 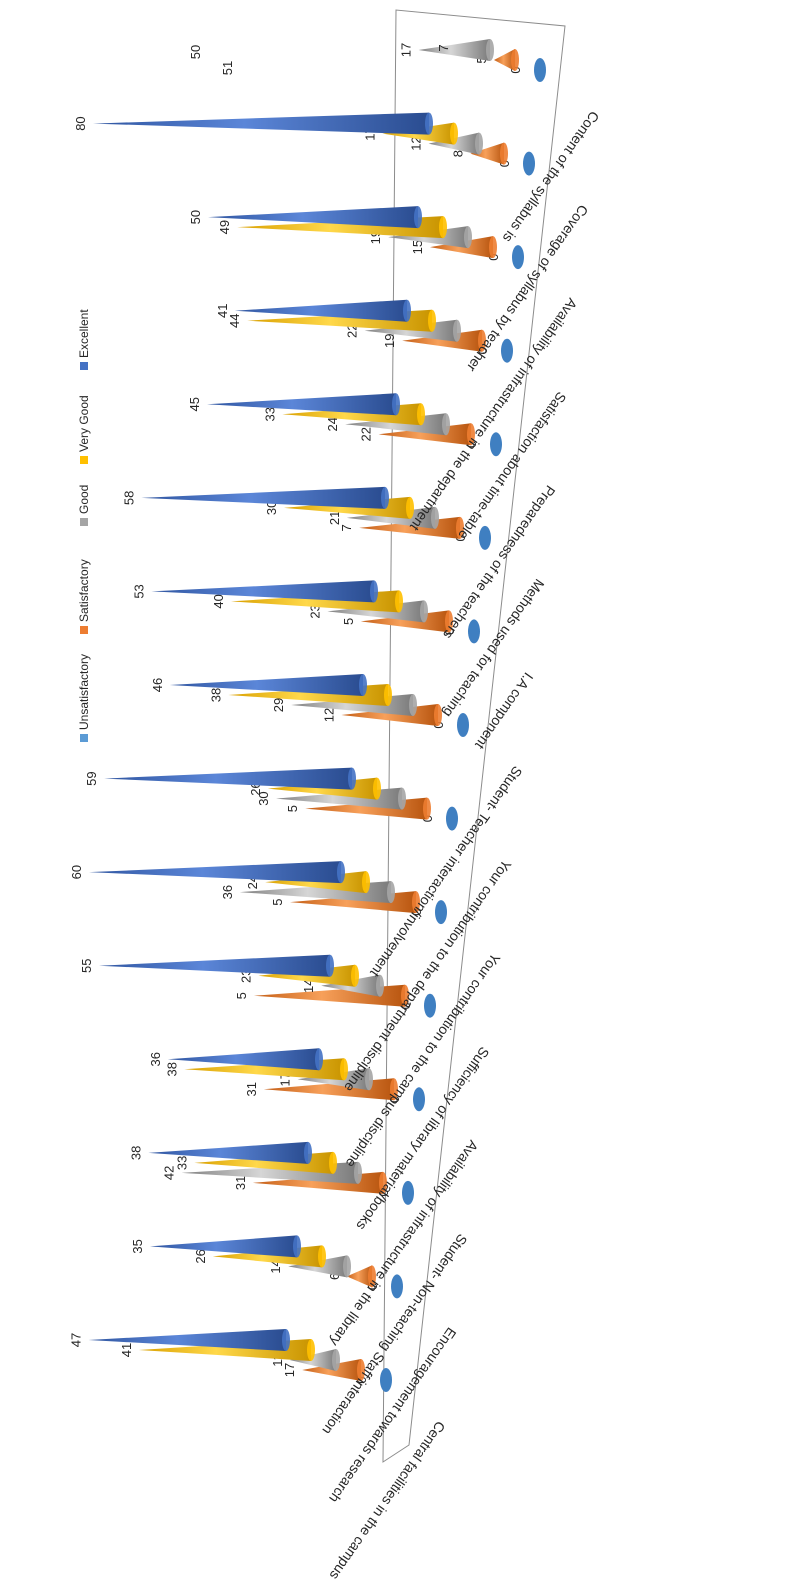 I want to click on cone-unsatisfactory-coverage-of-syllabus-by-teacher, so click(x=529, y=163).